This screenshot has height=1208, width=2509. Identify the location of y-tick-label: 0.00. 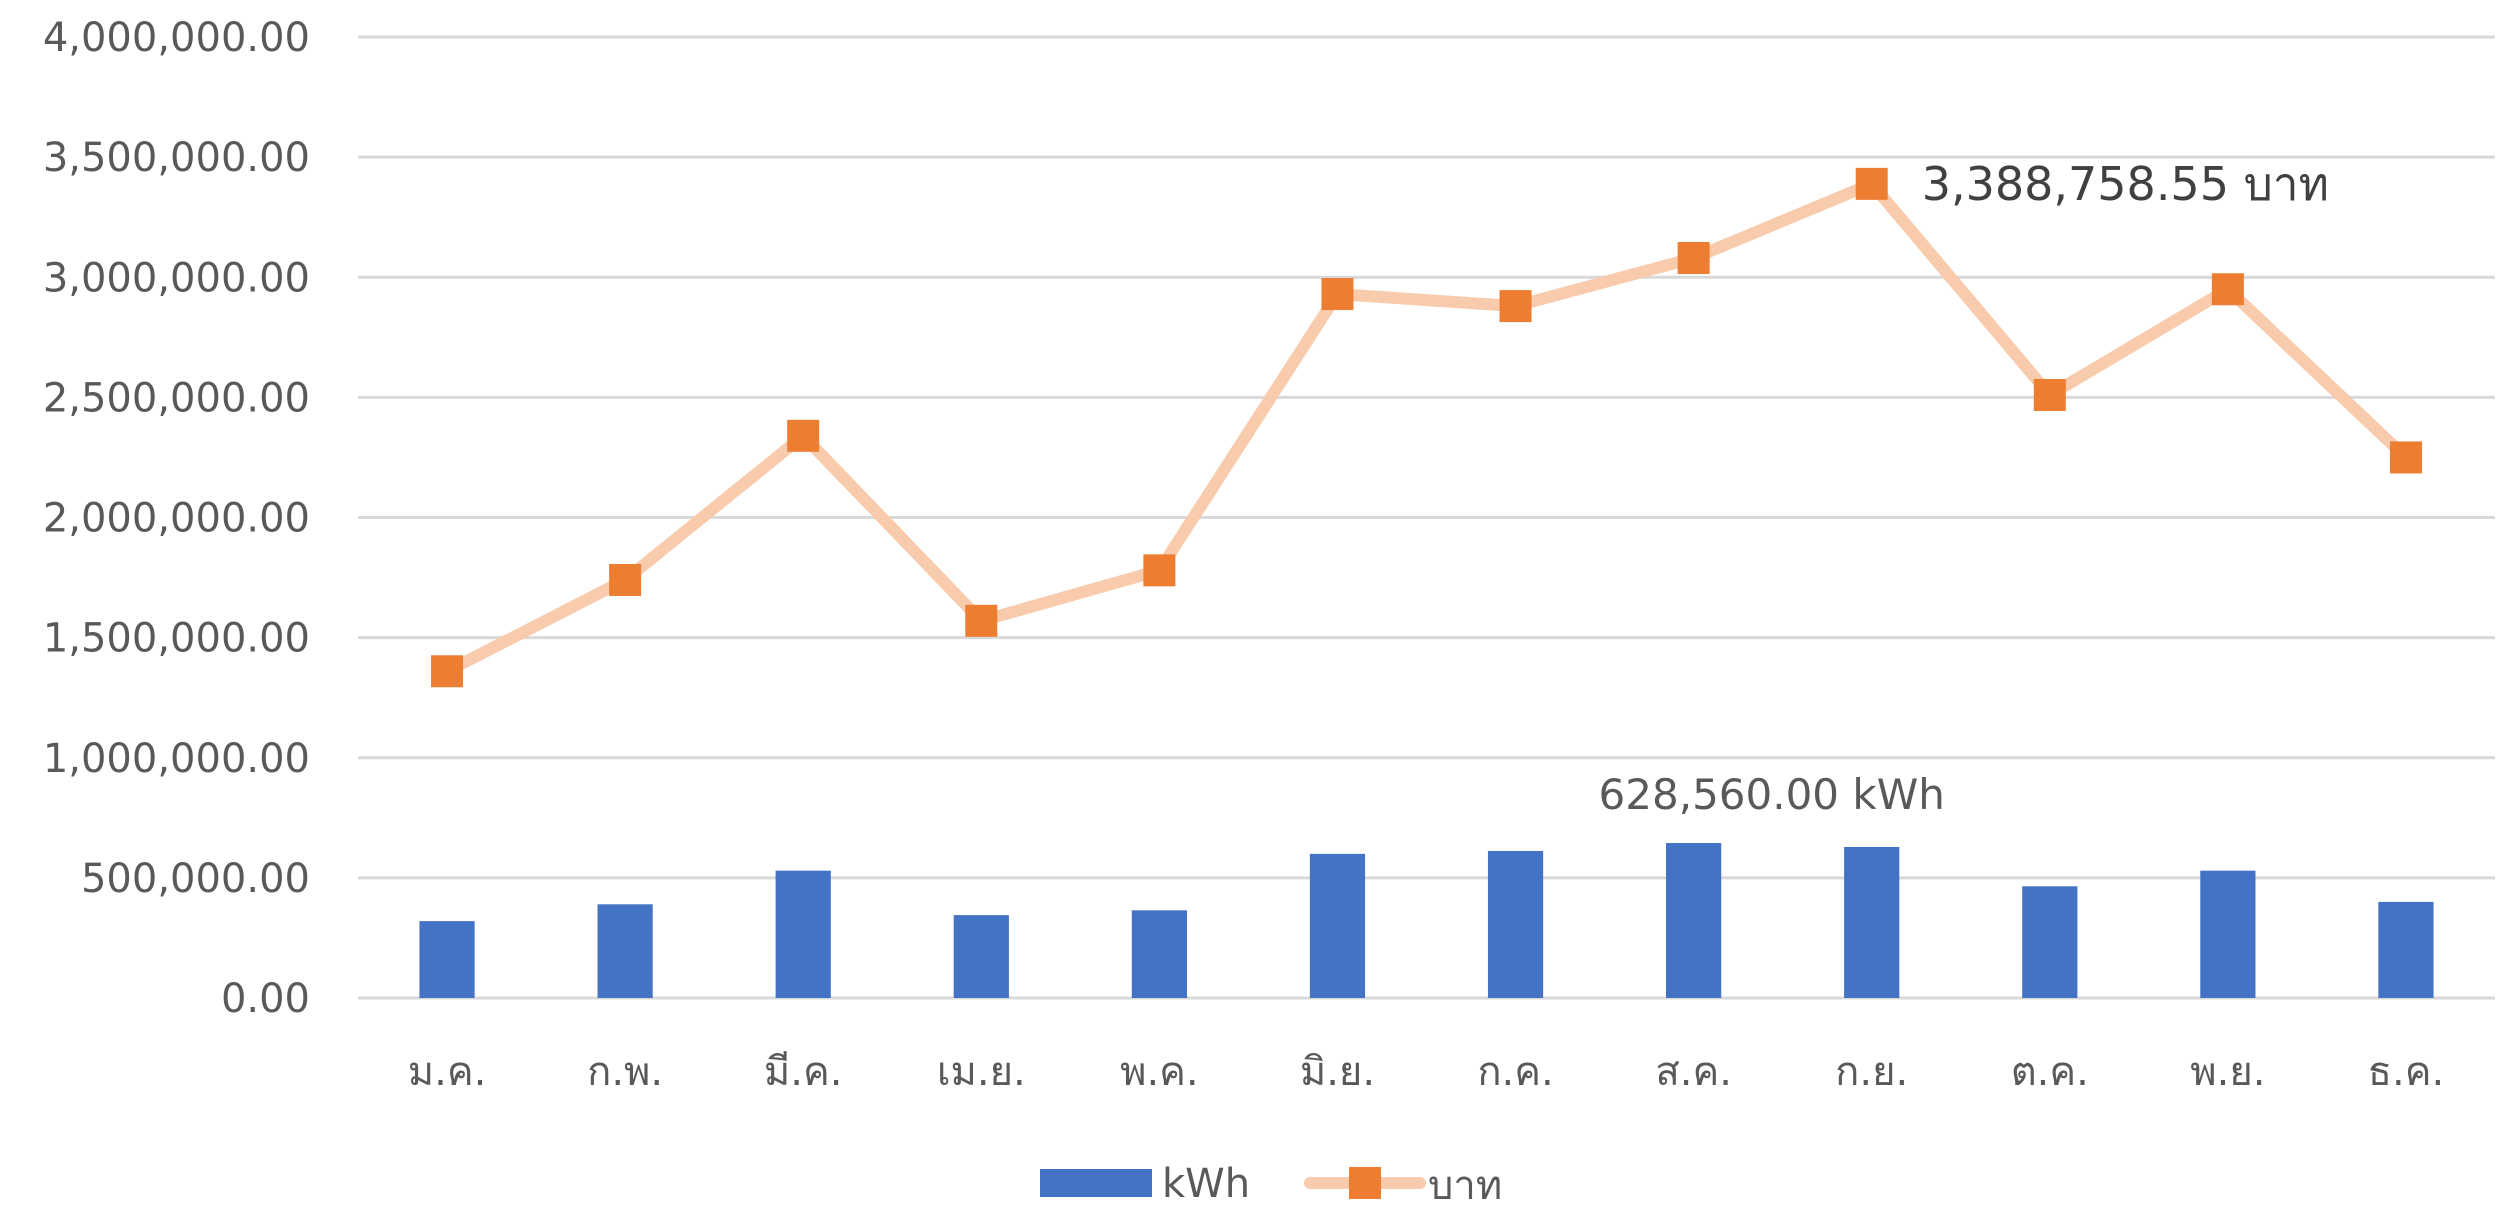
(265, 999).